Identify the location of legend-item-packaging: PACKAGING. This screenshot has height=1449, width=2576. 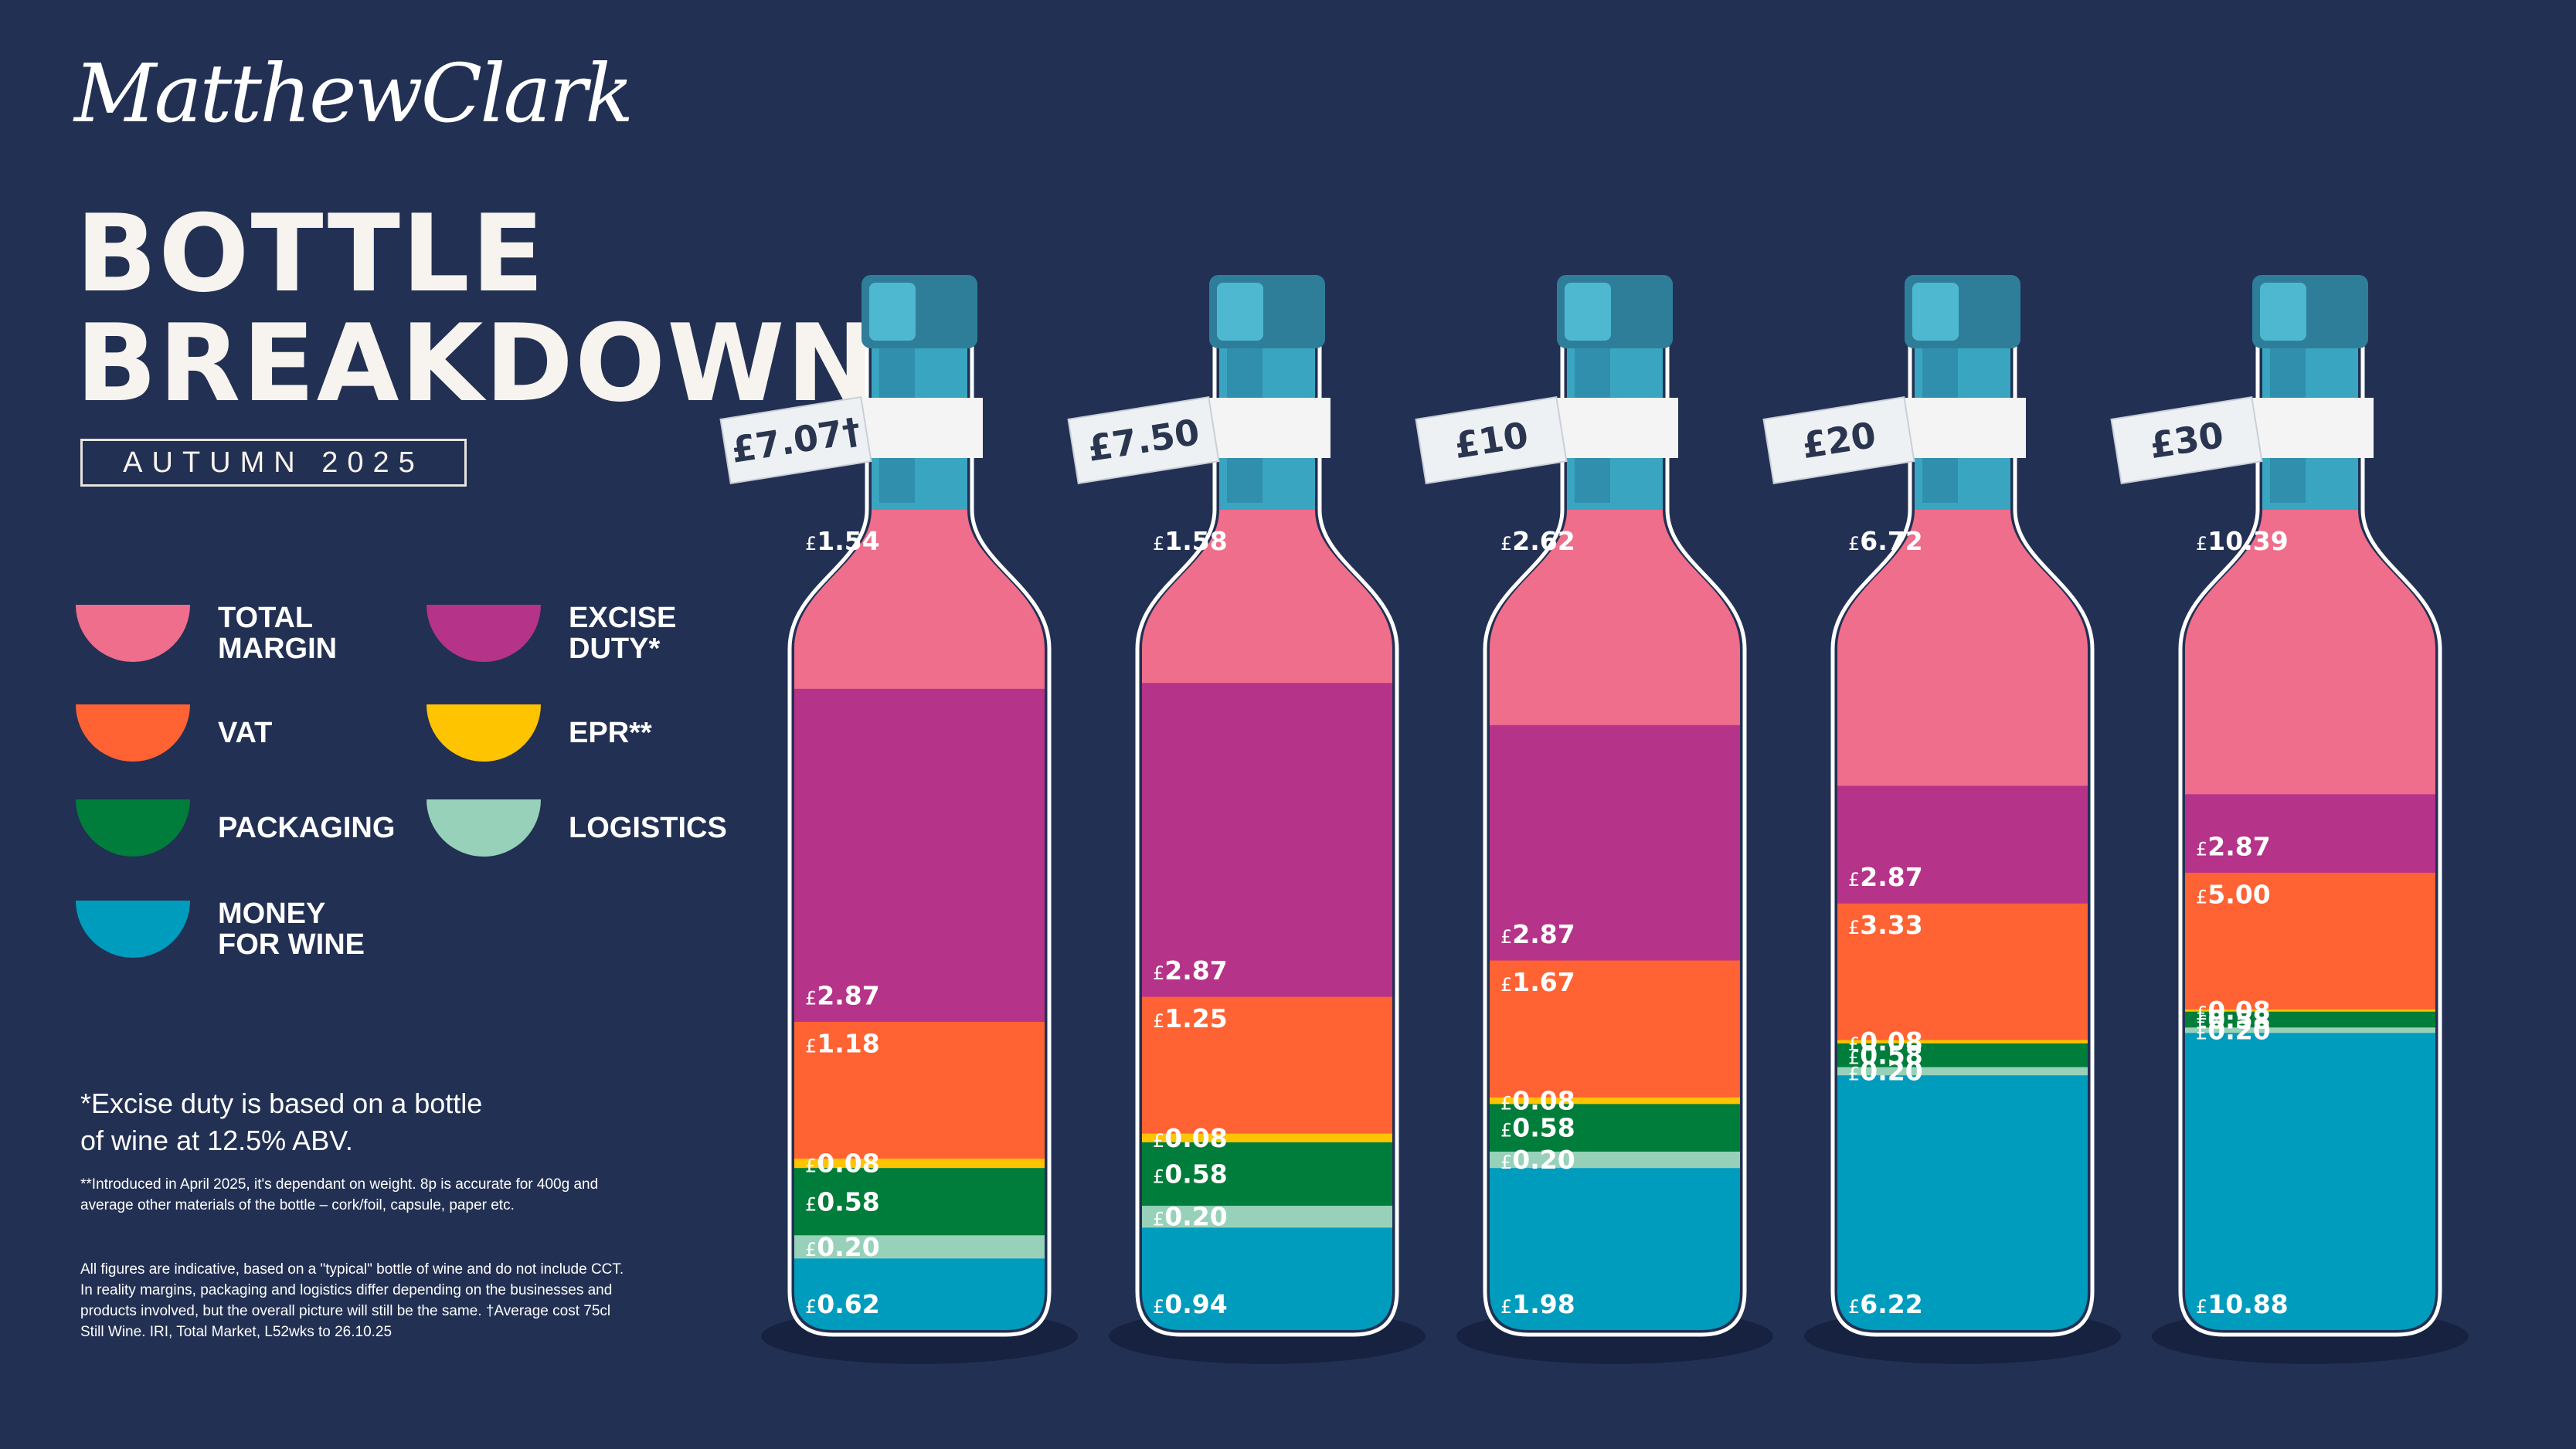
(247, 828).